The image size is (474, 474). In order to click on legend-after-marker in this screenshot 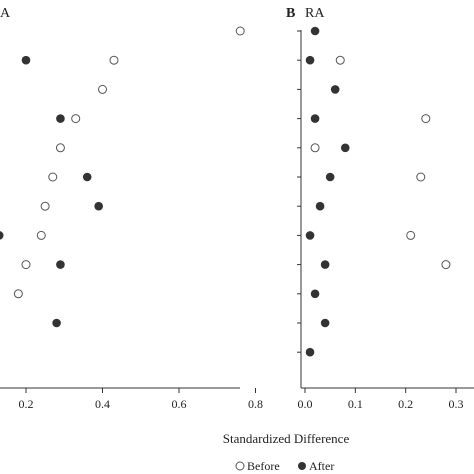, I will do `click(302, 466)`.